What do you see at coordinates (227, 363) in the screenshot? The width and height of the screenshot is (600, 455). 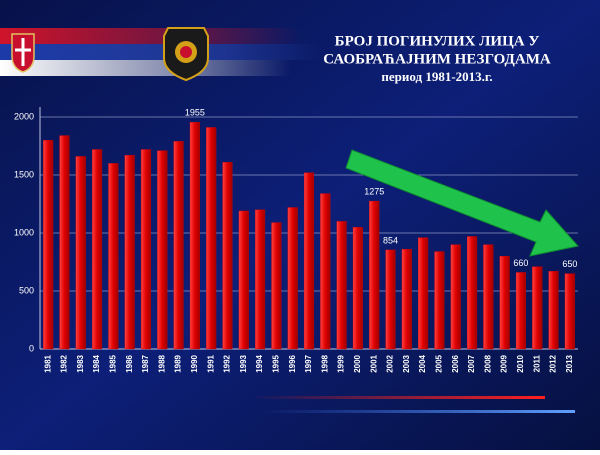 I see `x-tick-label: 1992` at bounding box center [227, 363].